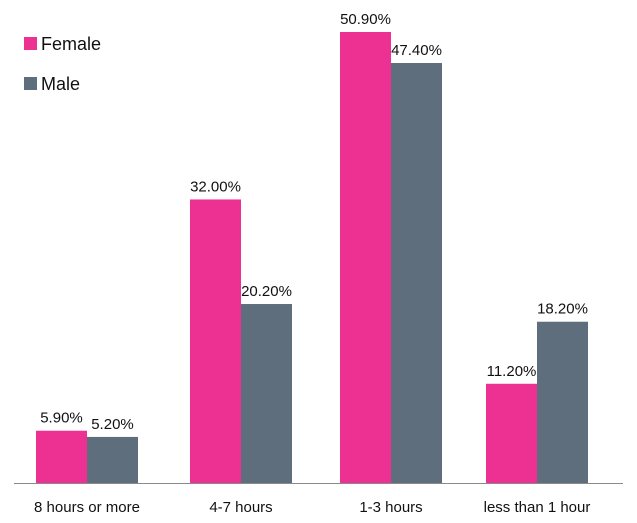 Image resolution: width=637 pixels, height=523 pixels. What do you see at coordinates (30, 83) in the screenshot?
I see `legend-swatch-male` at bounding box center [30, 83].